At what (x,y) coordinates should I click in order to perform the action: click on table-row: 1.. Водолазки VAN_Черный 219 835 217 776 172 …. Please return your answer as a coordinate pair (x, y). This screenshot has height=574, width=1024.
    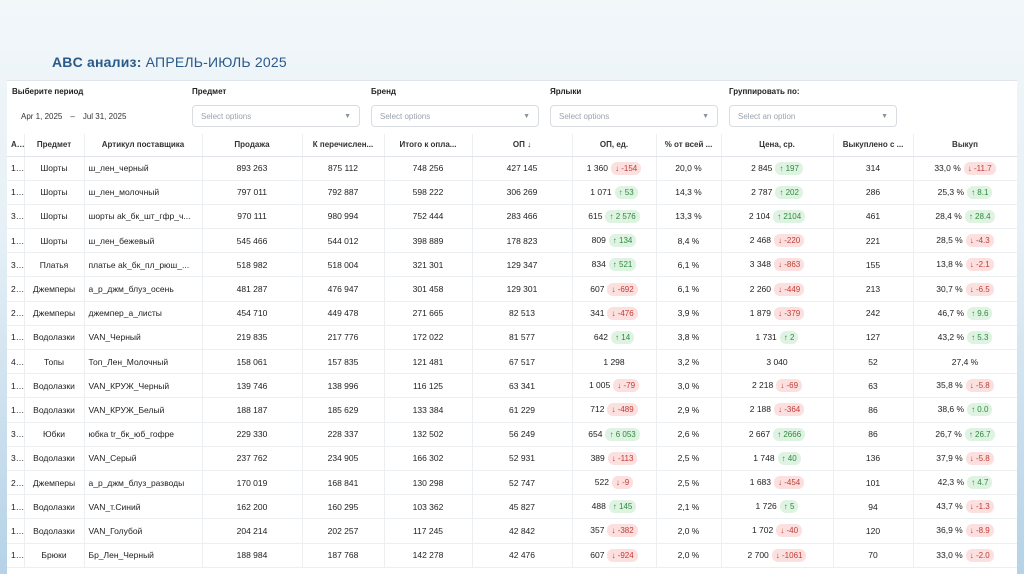
    Looking at the image, I should click on (512, 338).